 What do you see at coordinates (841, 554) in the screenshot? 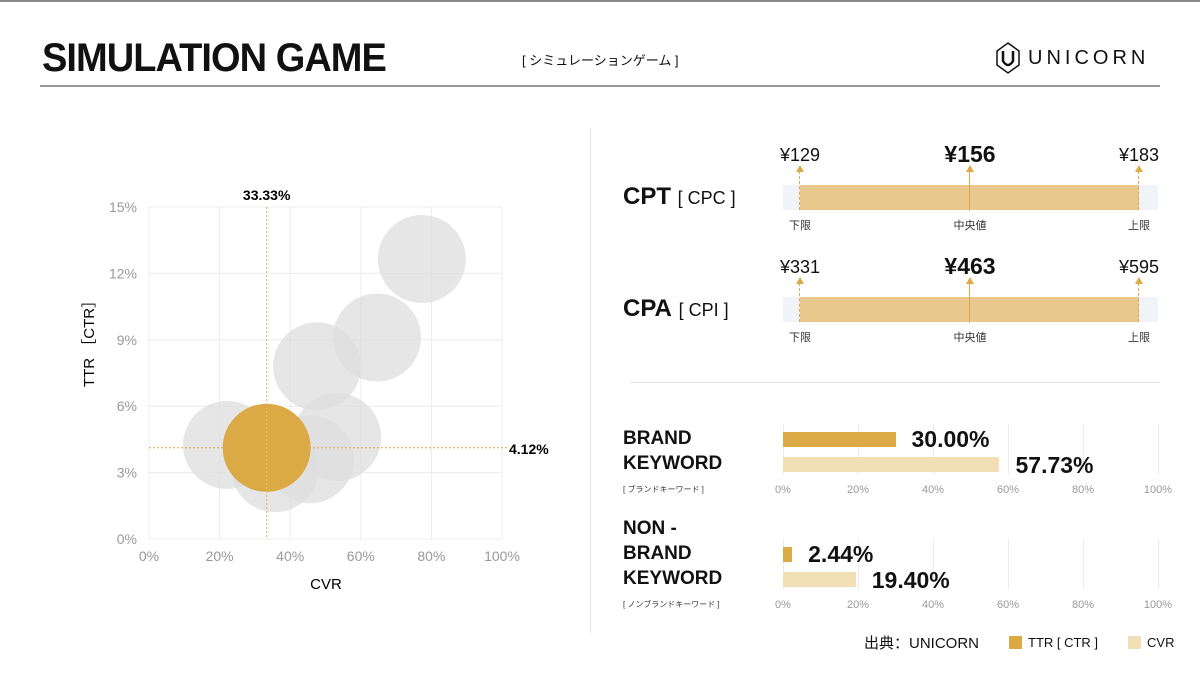
I see `bar-ttr-label: 2.44%` at bounding box center [841, 554].